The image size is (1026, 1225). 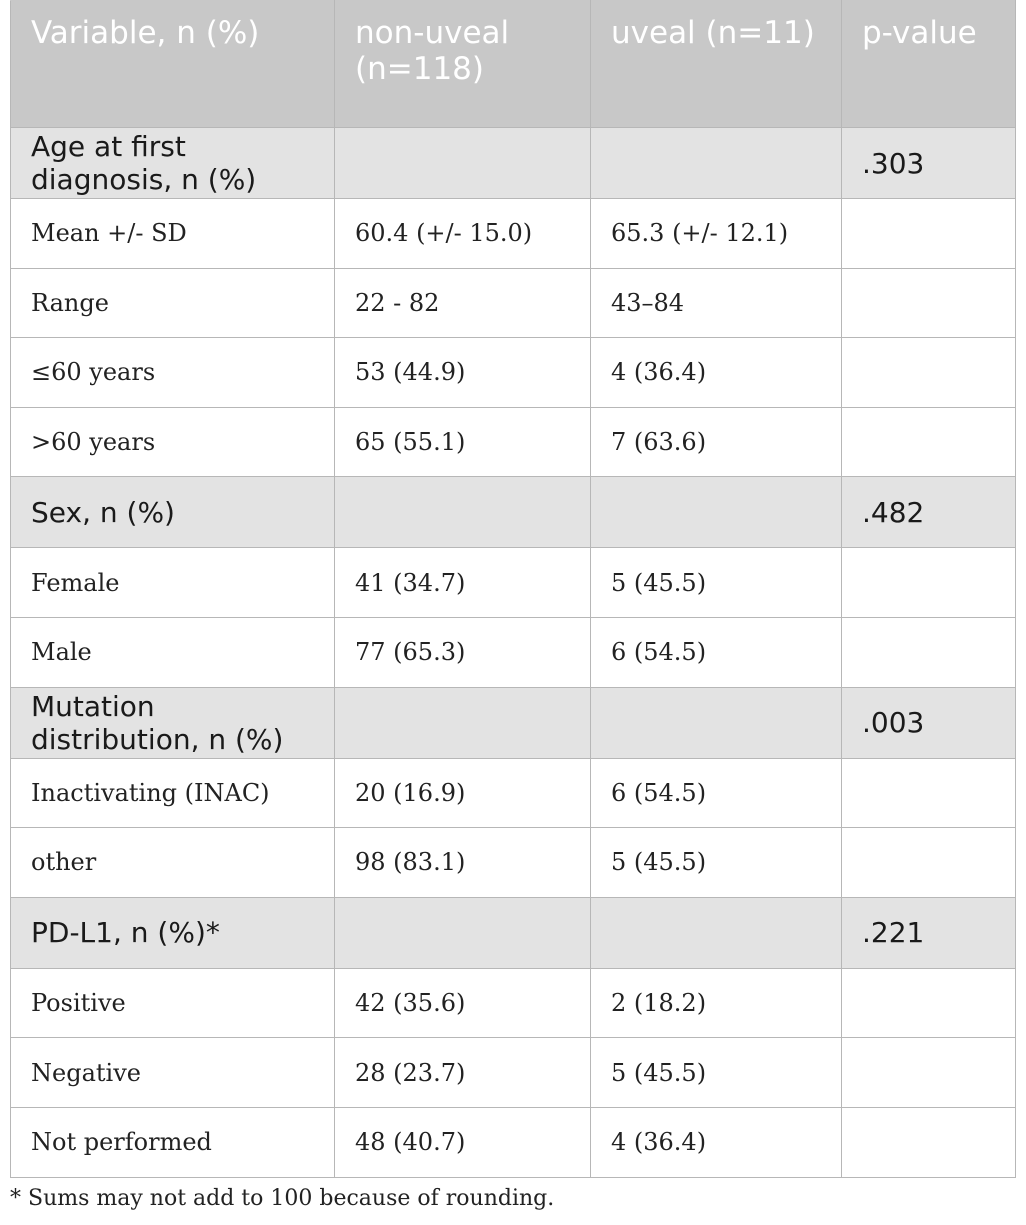 I want to click on header-p-value: p-value, so click(x=928, y=64).